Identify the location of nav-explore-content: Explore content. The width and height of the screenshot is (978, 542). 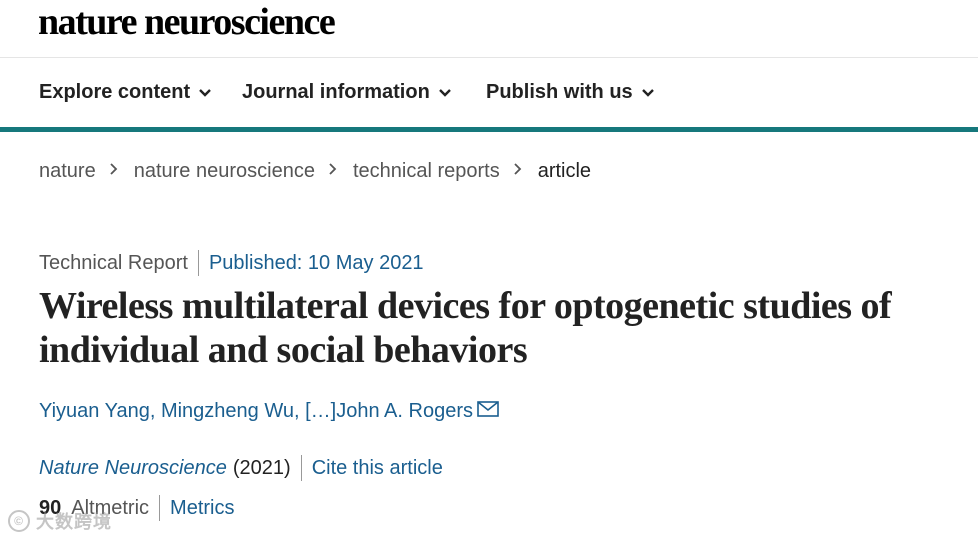
(125, 92).